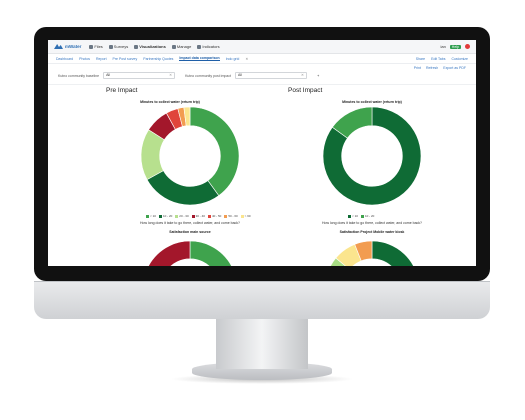 This screenshot has height=420, width=525. I want to click on files-icon, so click(91, 46).